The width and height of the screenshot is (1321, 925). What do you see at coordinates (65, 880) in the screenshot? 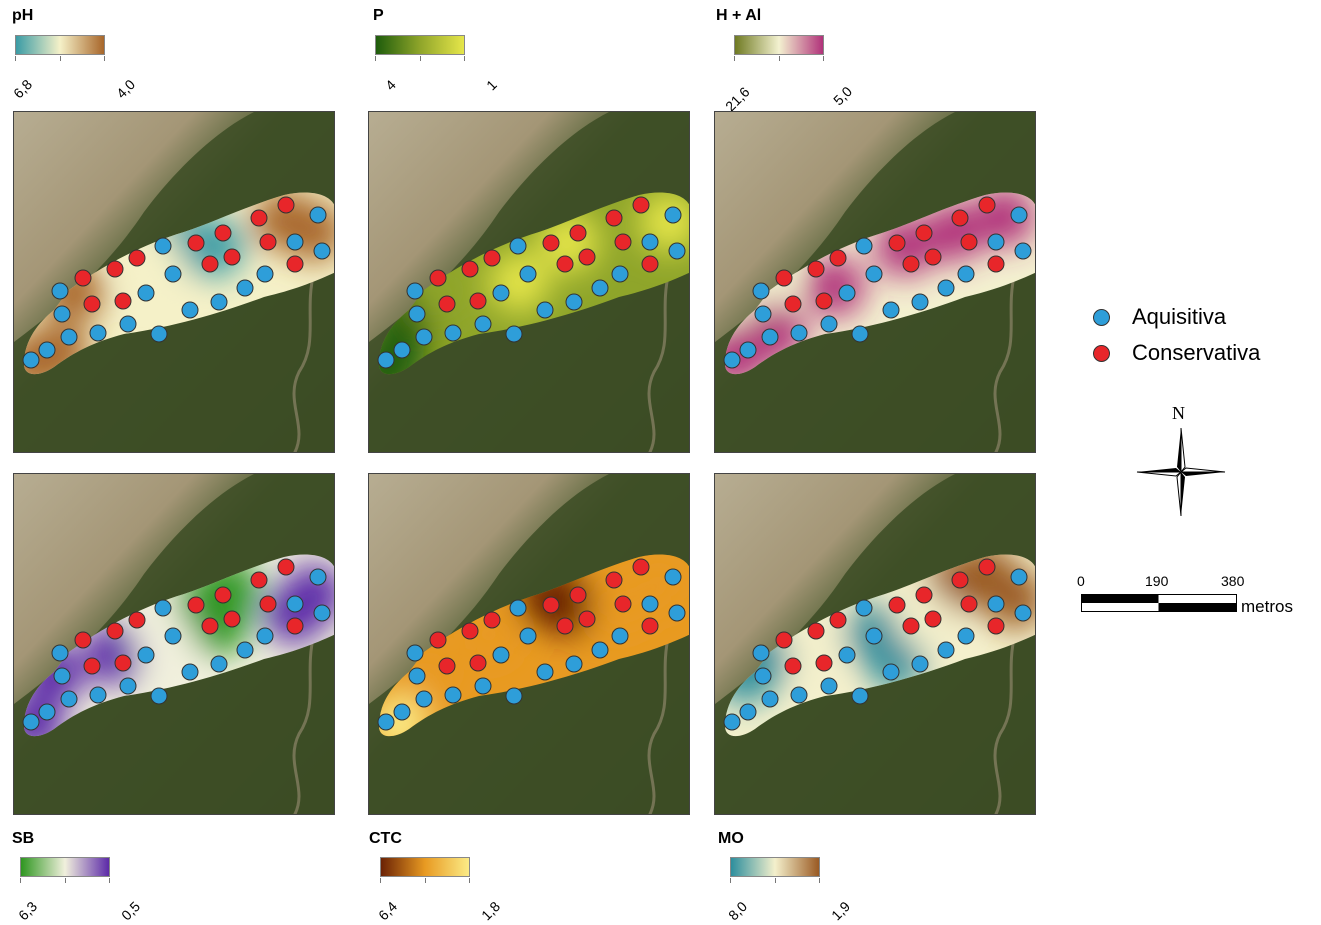
I see `ramp-tick-sb-mid` at bounding box center [65, 880].